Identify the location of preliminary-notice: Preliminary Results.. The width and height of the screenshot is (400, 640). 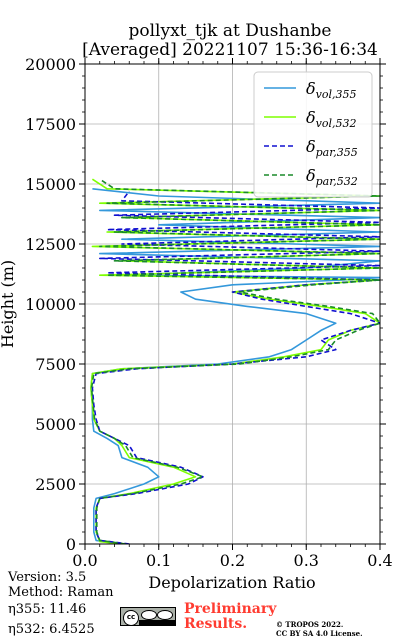
(230, 617).